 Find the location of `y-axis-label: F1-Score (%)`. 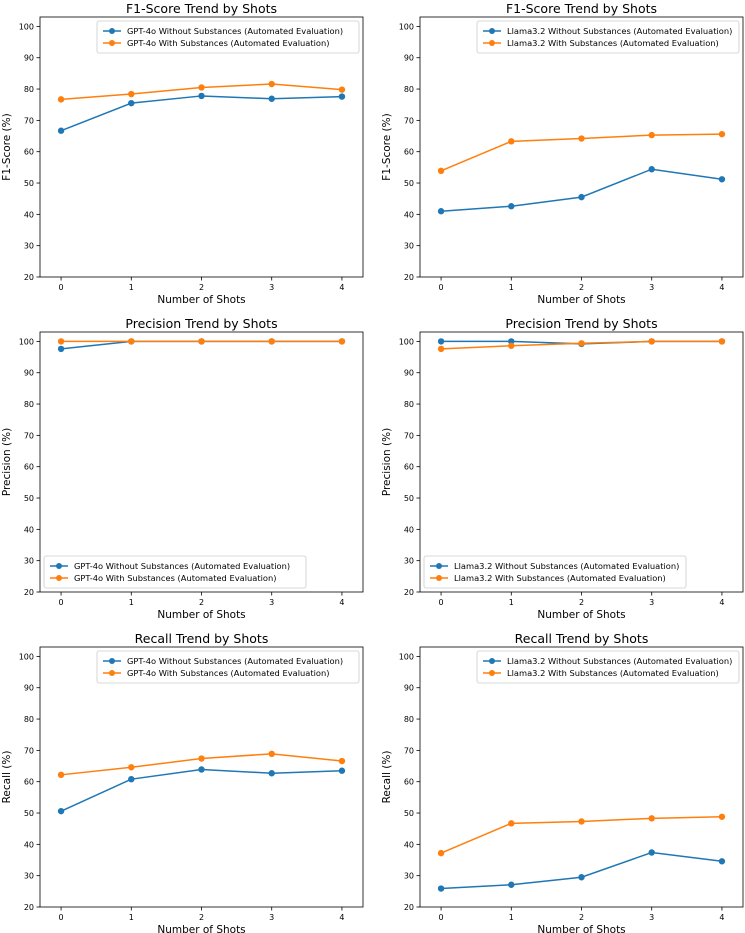

y-axis-label: F1-Score (%) is located at coordinates (7, 146).